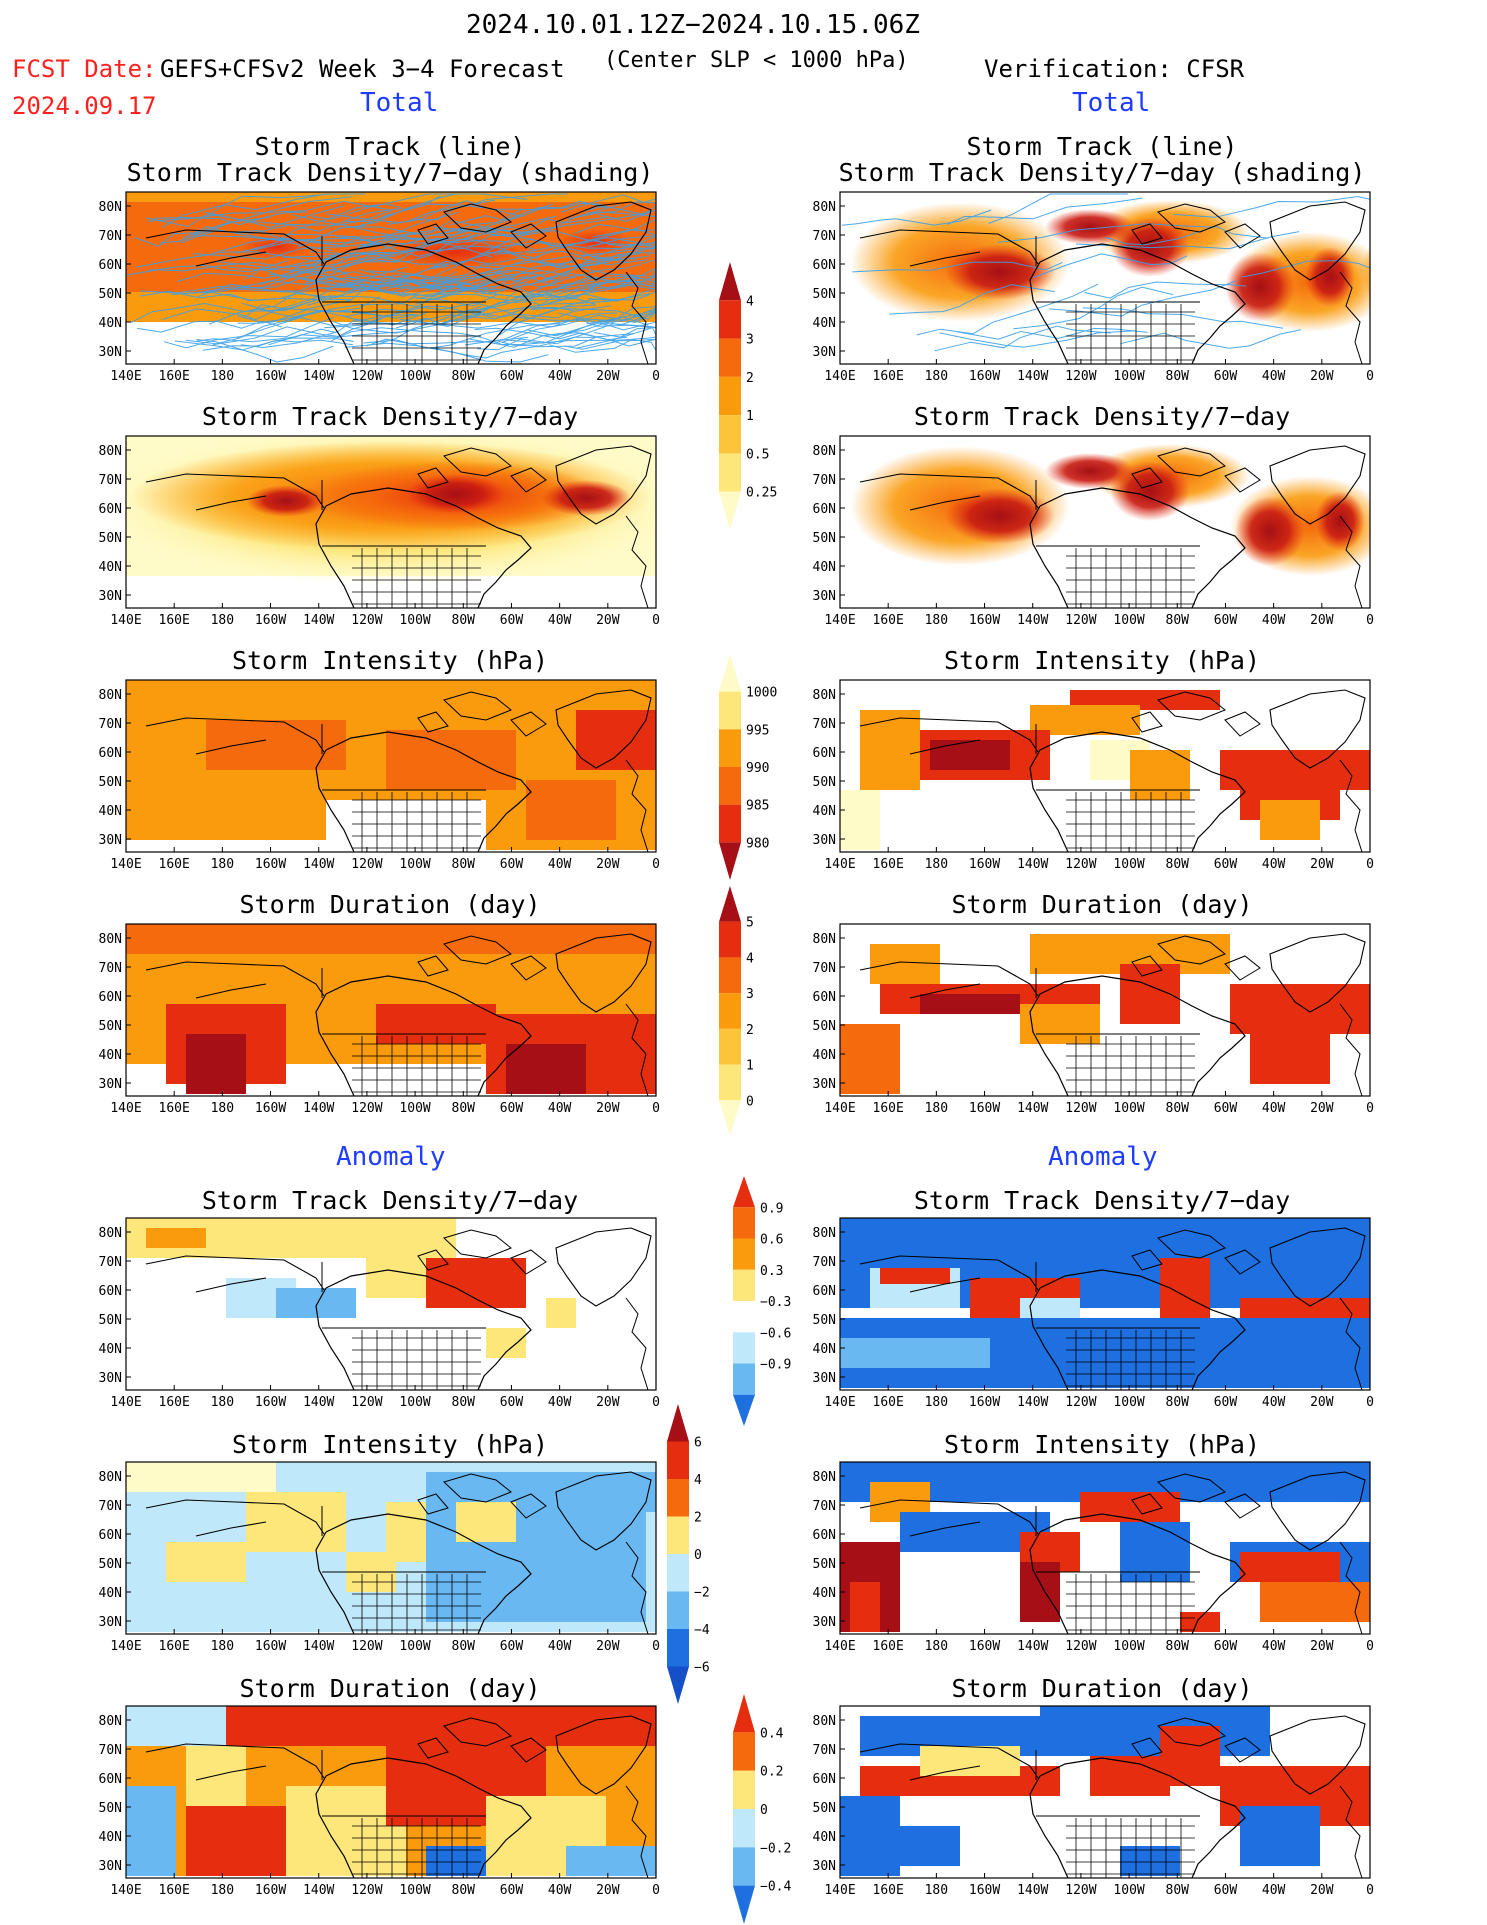 The width and height of the screenshot is (1487, 1925). Describe the element at coordinates (366, 864) in the screenshot. I see `lon-tick-label: 120W` at that location.